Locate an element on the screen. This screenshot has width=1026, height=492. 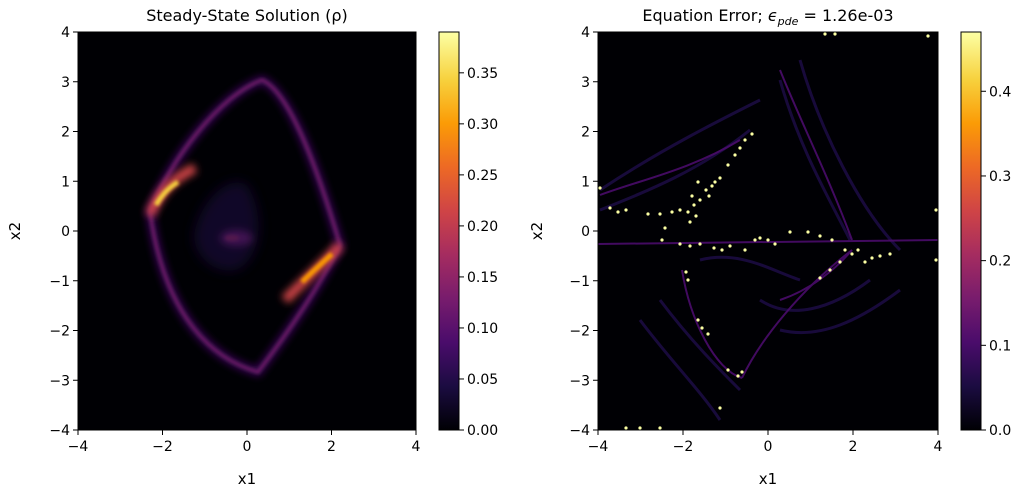
colorbar-tick-label: 0.35 is located at coordinates (482, 74).